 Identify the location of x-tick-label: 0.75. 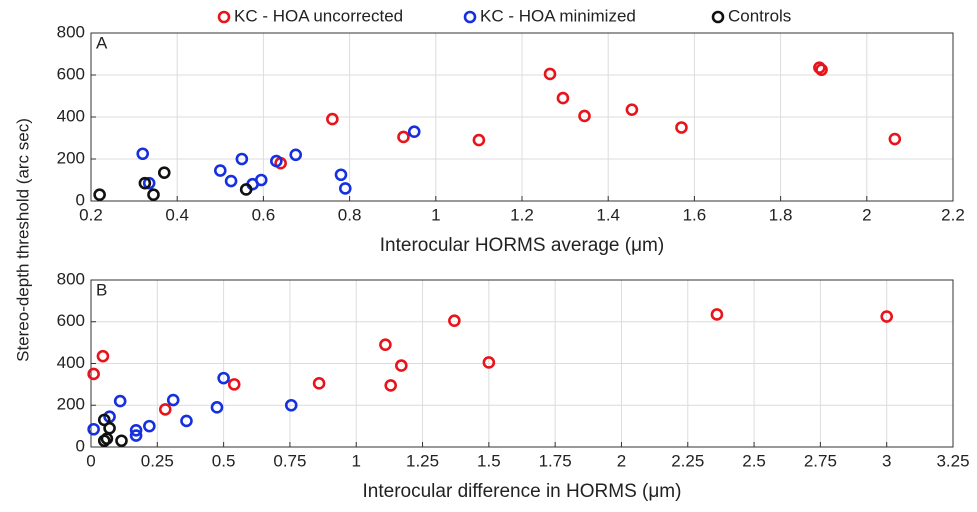
(289, 460).